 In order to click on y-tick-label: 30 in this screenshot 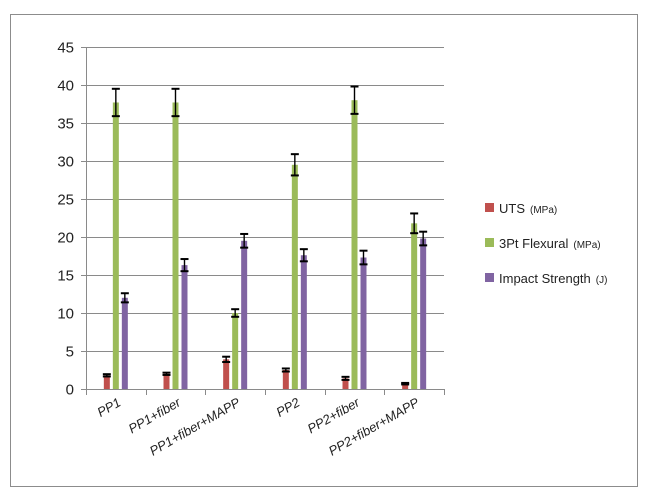, I will do `click(65, 162)`.